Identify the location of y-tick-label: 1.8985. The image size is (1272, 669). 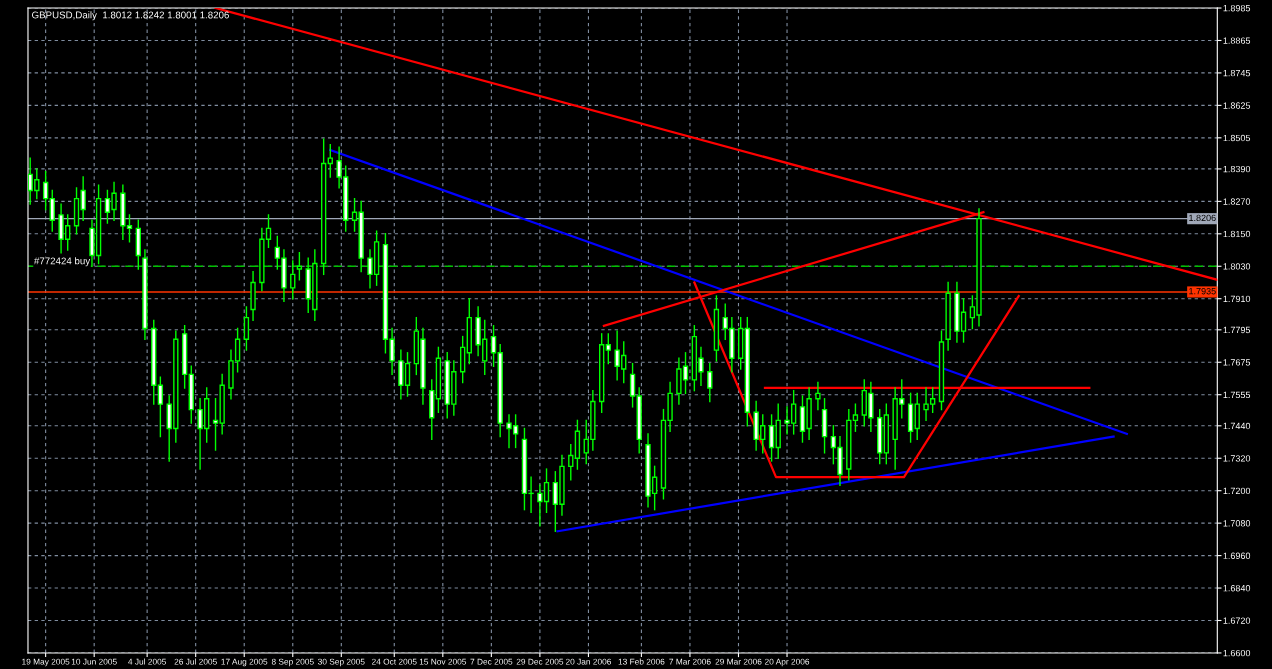
(1237, 8).